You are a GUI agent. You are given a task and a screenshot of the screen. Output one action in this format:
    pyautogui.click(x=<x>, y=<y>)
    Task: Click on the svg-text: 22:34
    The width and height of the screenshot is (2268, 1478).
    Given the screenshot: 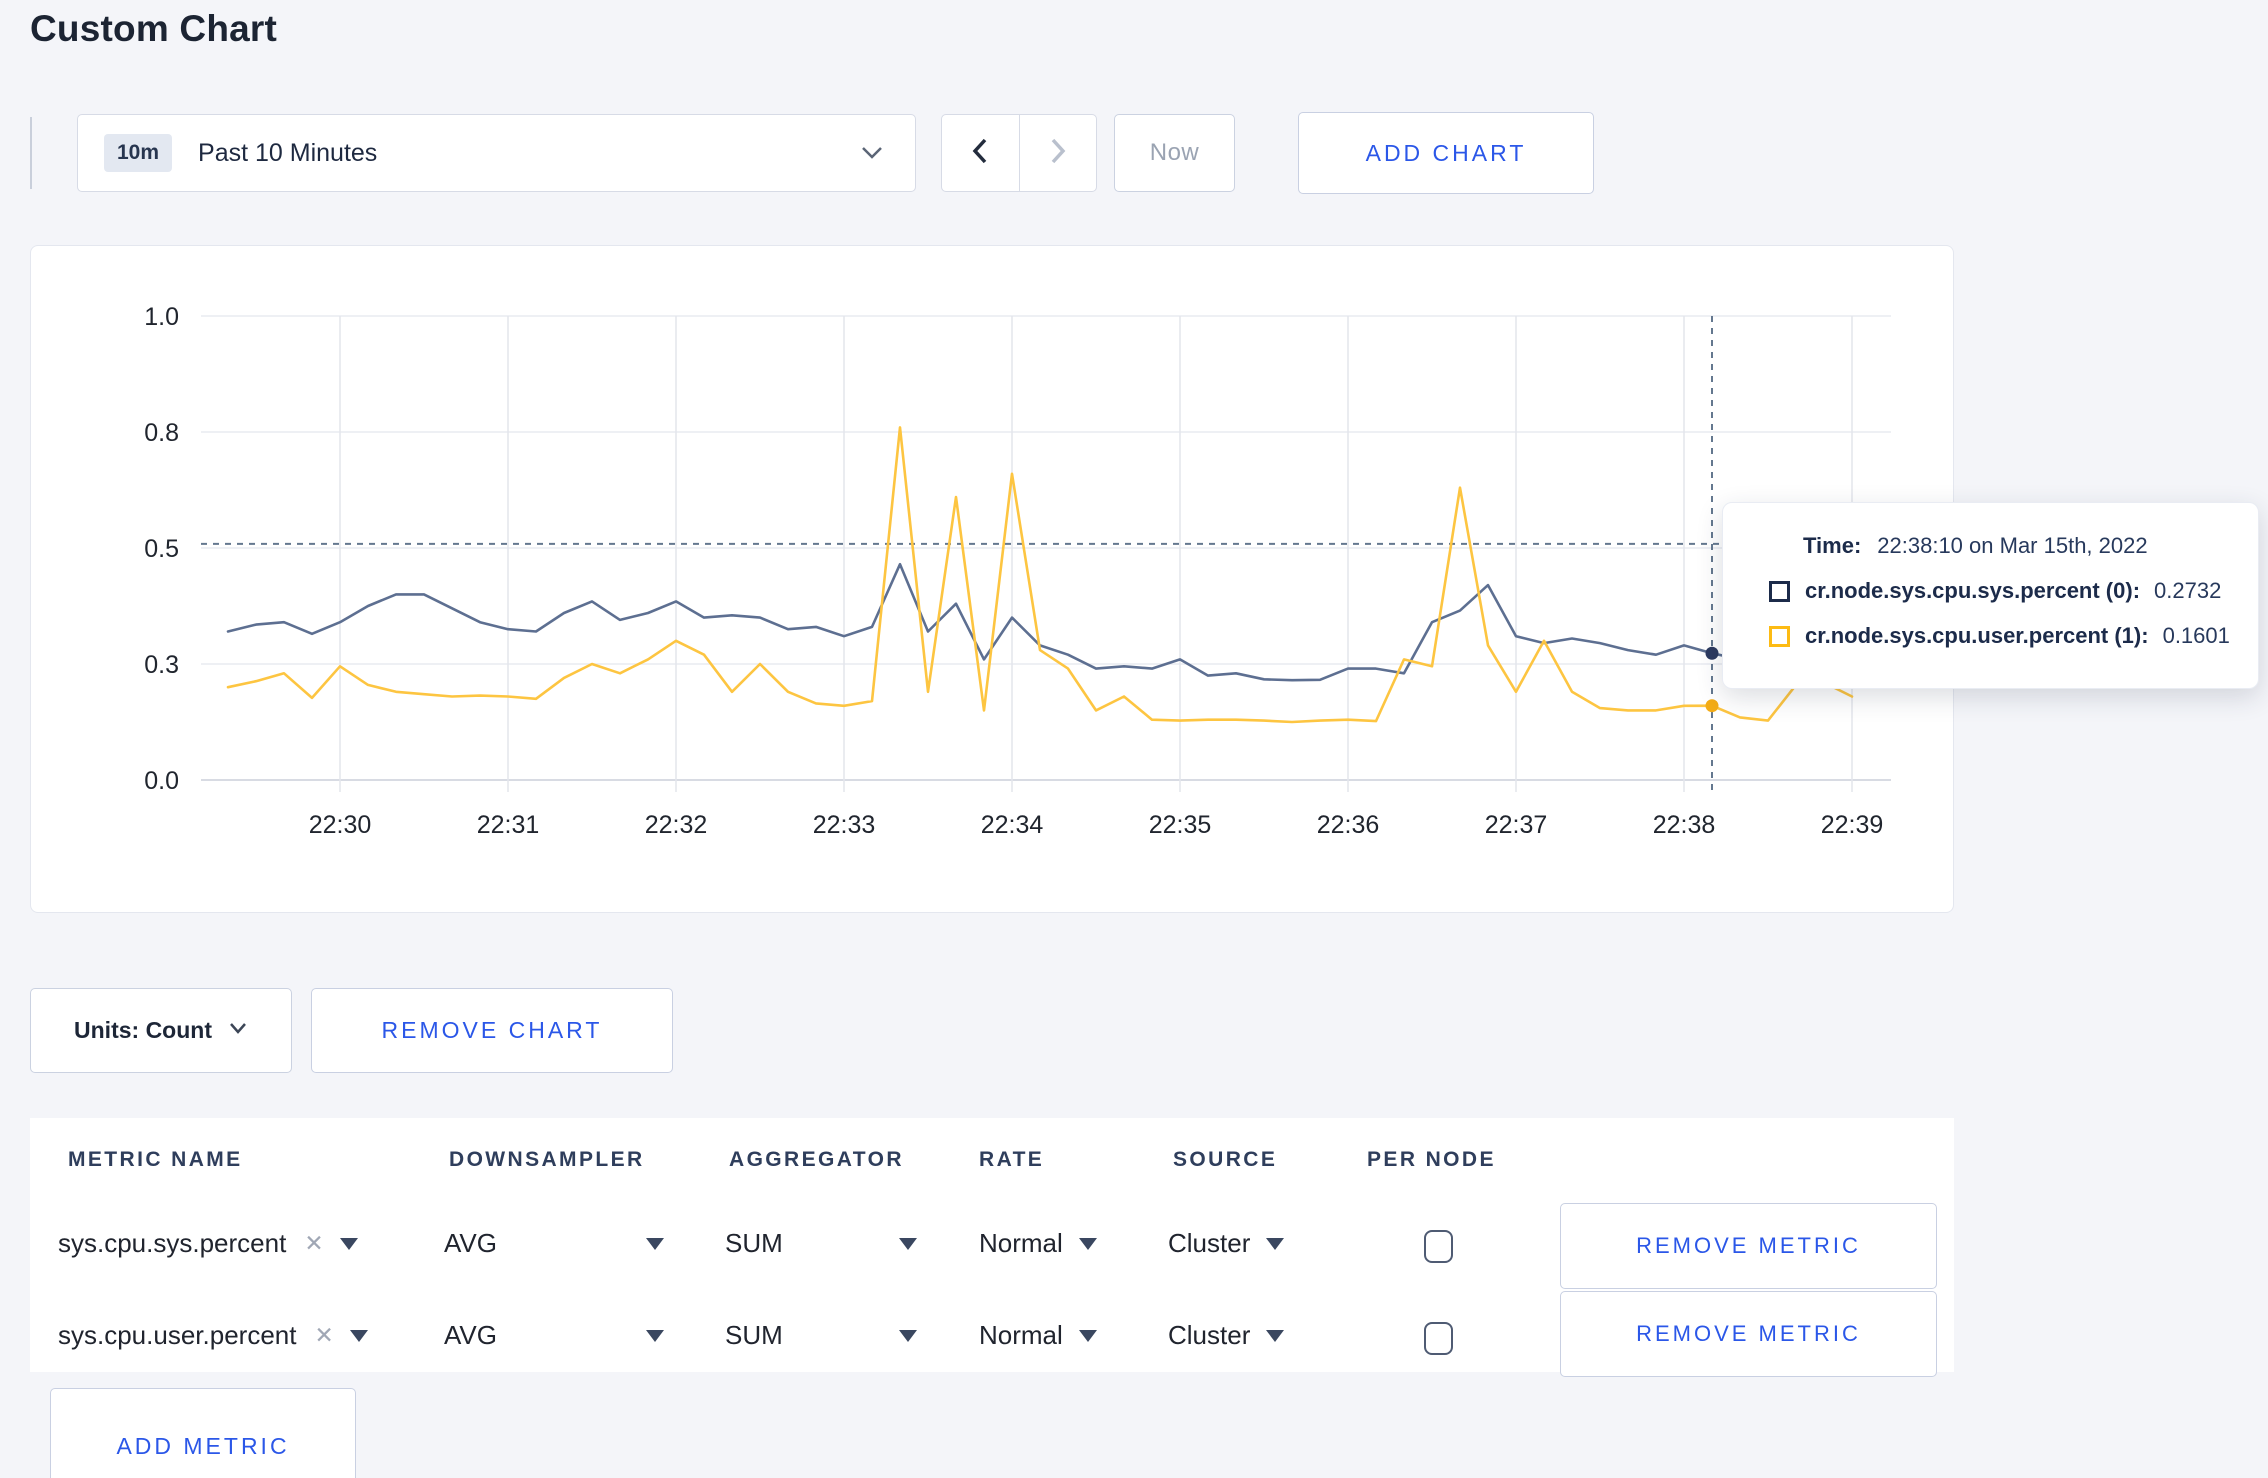 What is the action you would take?
    pyautogui.click(x=1012, y=825)
    